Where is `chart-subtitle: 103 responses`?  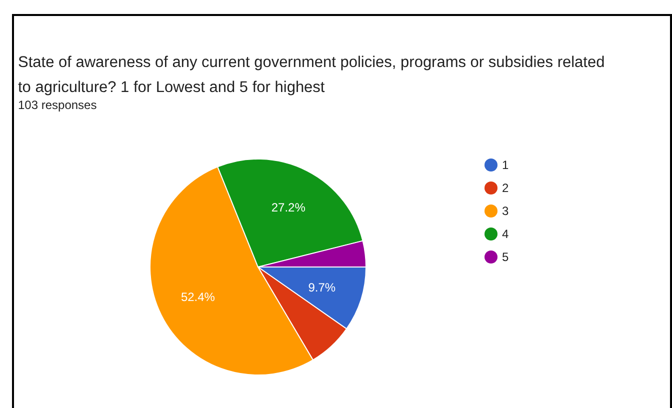 chart-subtitle: 103 responses is located at coordinates (57, 105).